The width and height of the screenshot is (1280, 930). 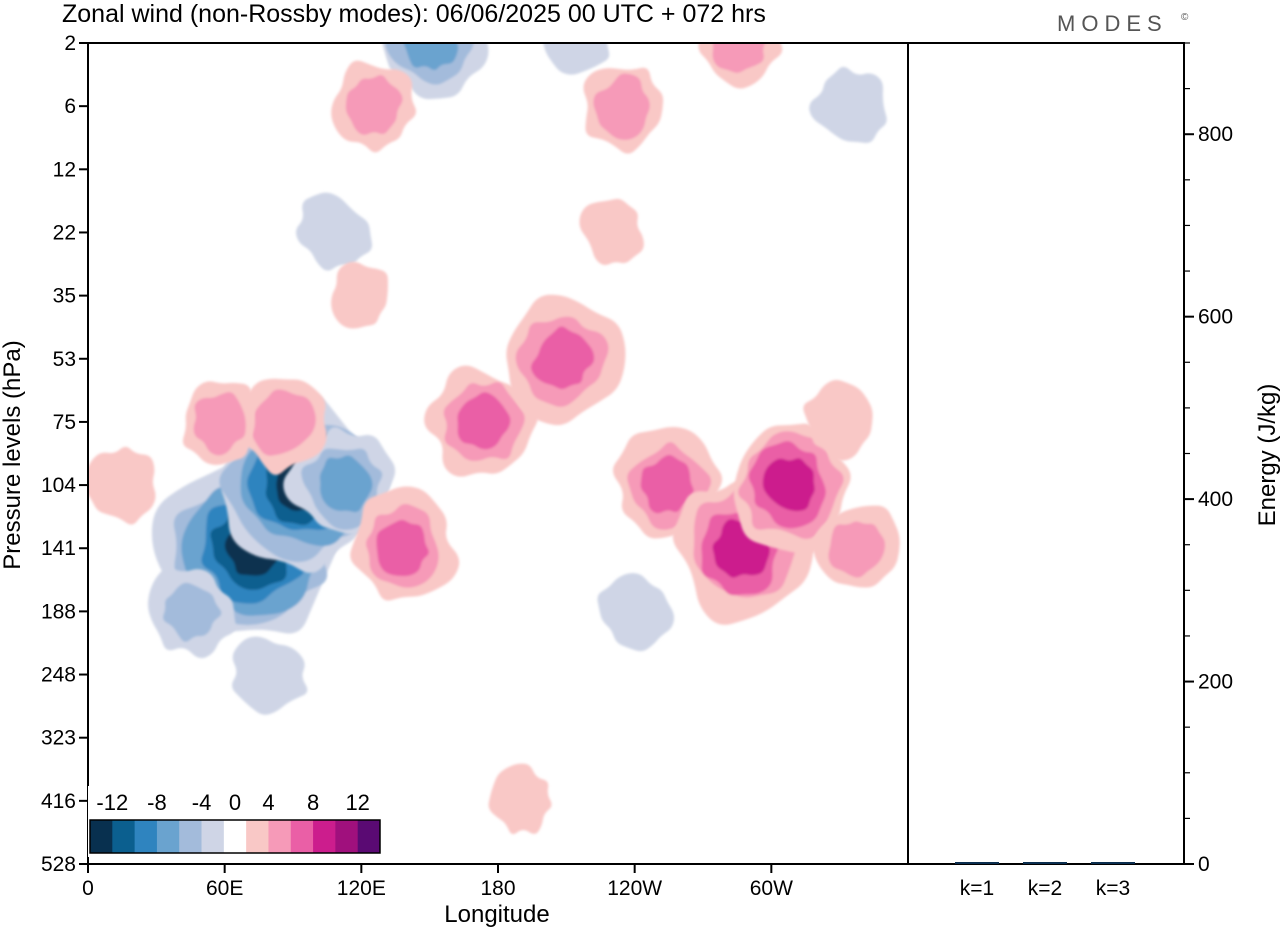 What do you see at coordinates (1204, 864) in the screenshot?
I see `energy-tick-label: 0` at bounding box center [1204, 864].